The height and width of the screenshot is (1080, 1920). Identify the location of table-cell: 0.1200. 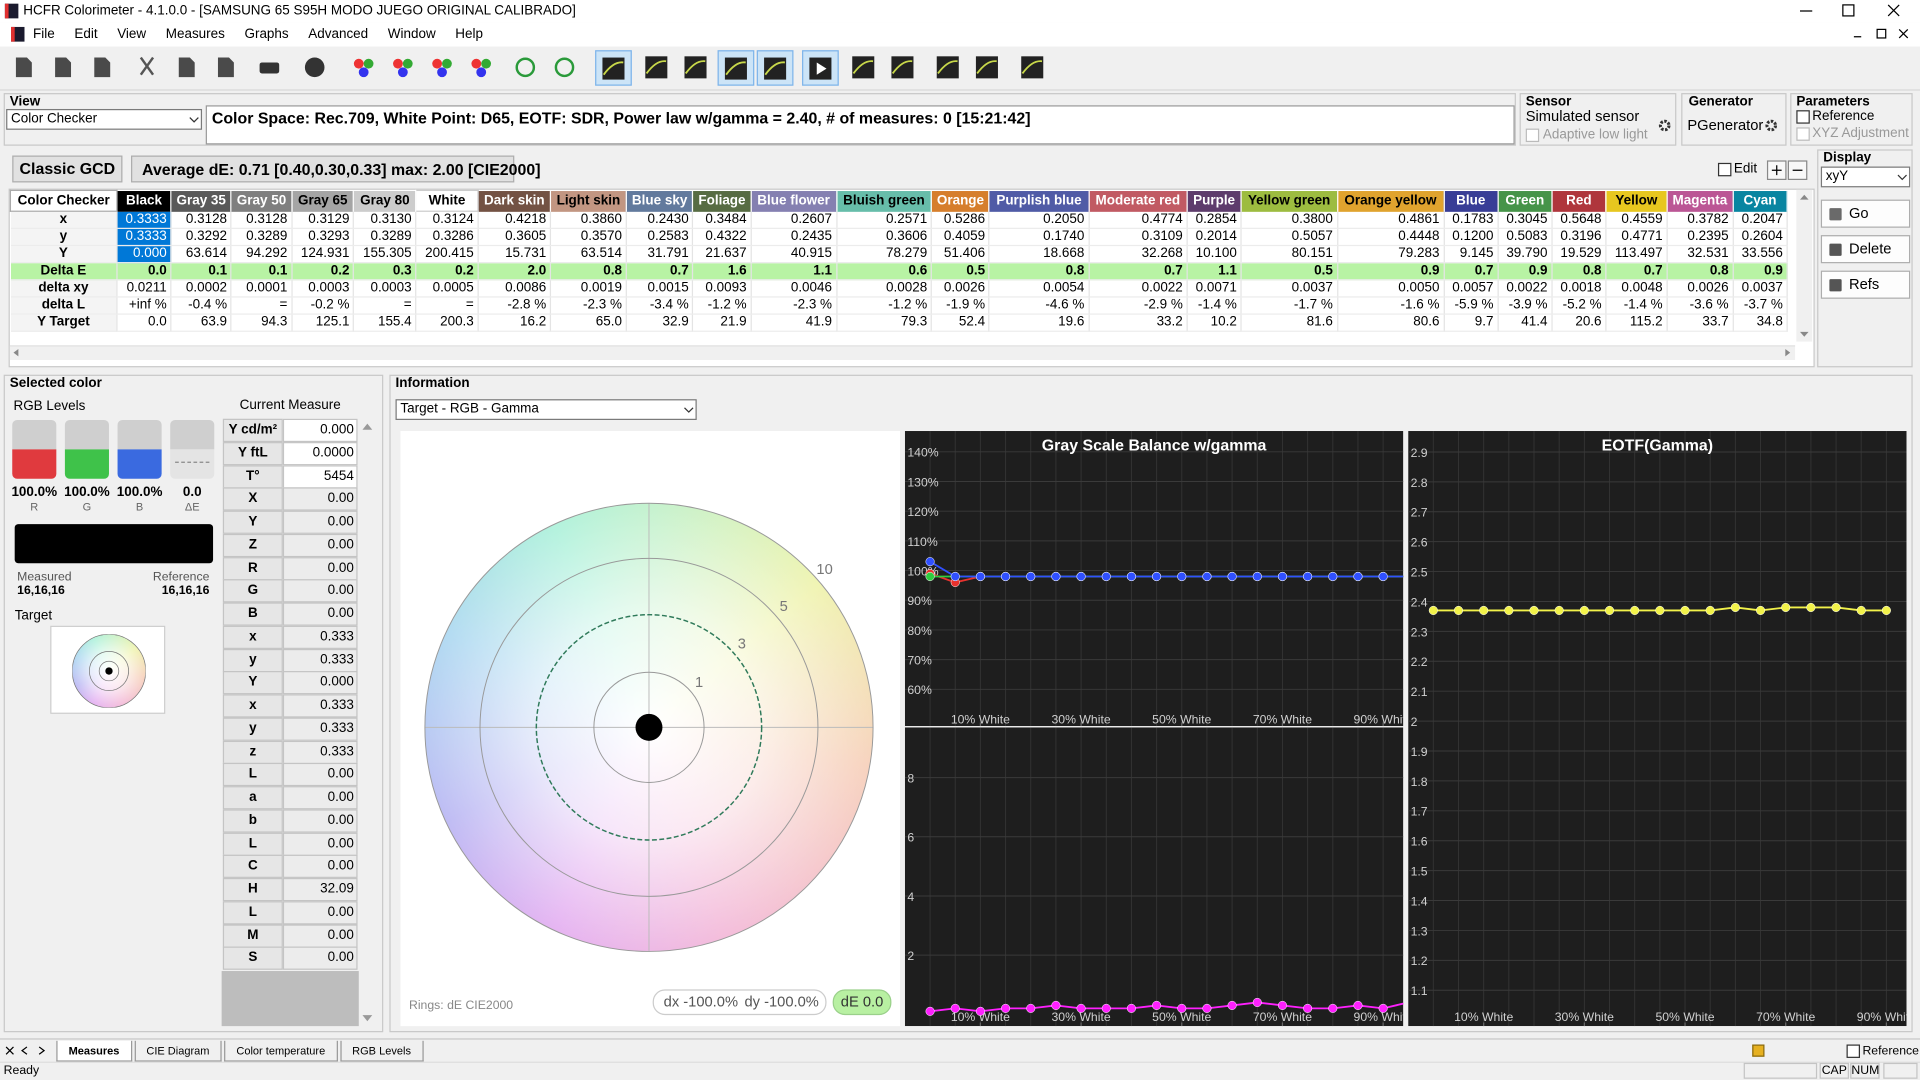
(1471, 237).